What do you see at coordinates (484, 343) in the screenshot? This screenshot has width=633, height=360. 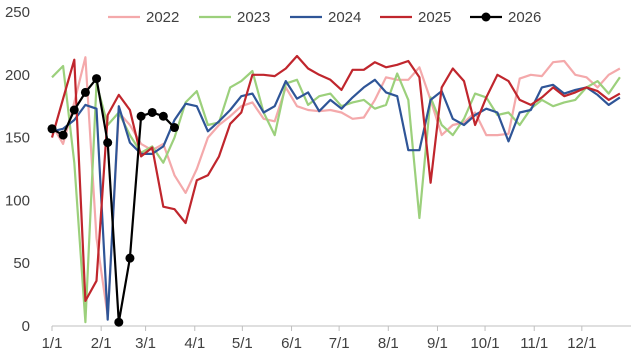 I see `x-tick-label: 10/1` at bounding box center [484, 343].